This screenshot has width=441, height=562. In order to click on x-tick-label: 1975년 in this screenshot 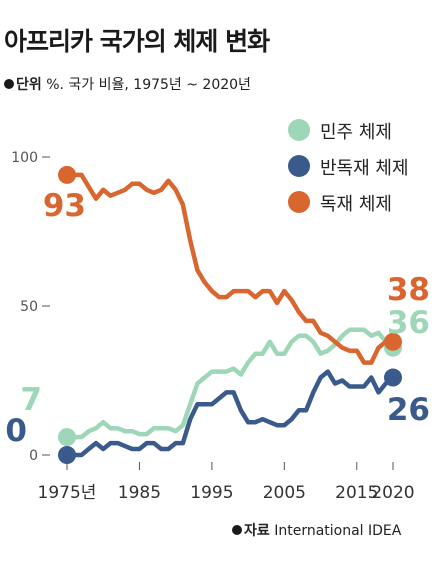, I will do `click(67, 493)`.